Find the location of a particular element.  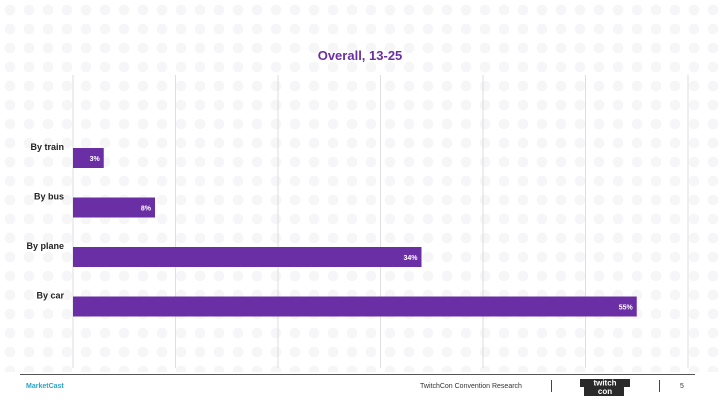

data-label: 3% is located at coordinates (95, 159).